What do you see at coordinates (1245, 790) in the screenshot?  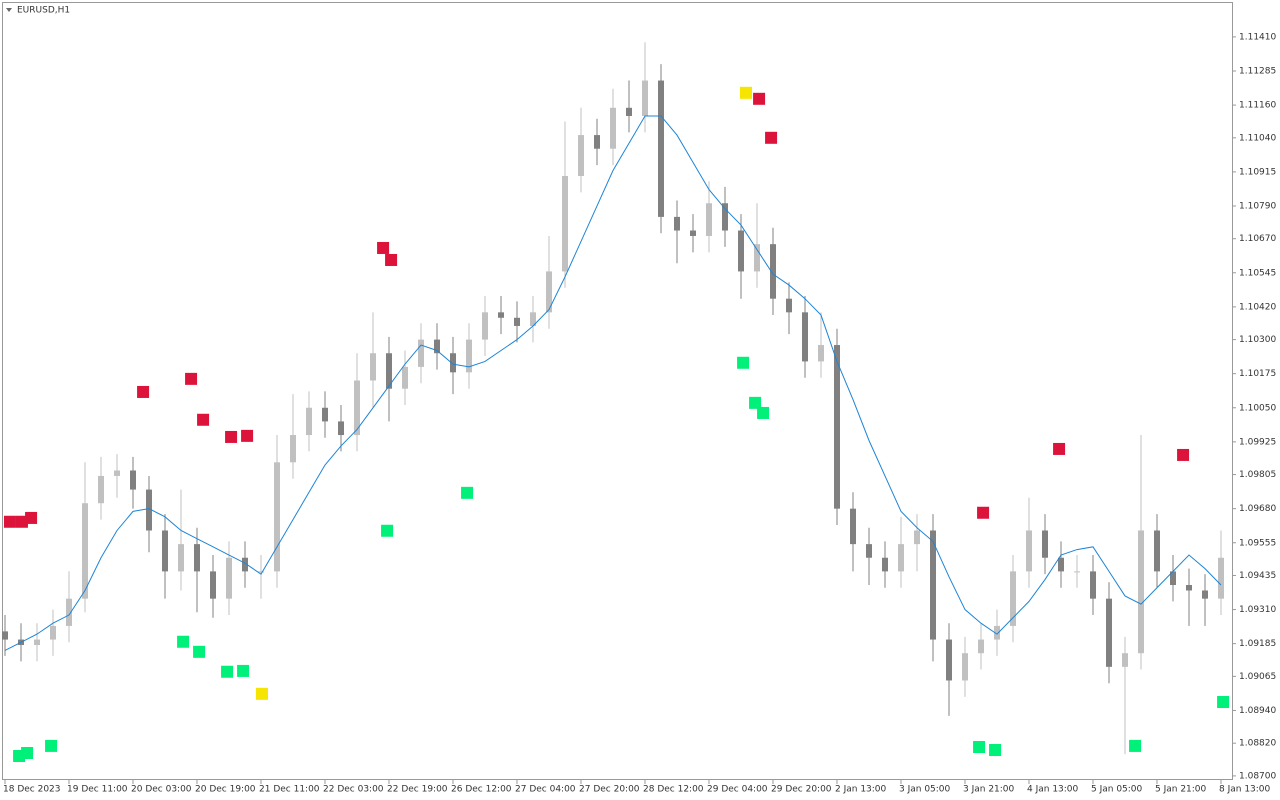 I see `x-tick-label: 8 Jan 13:00` at bounding box center [1245, 790].